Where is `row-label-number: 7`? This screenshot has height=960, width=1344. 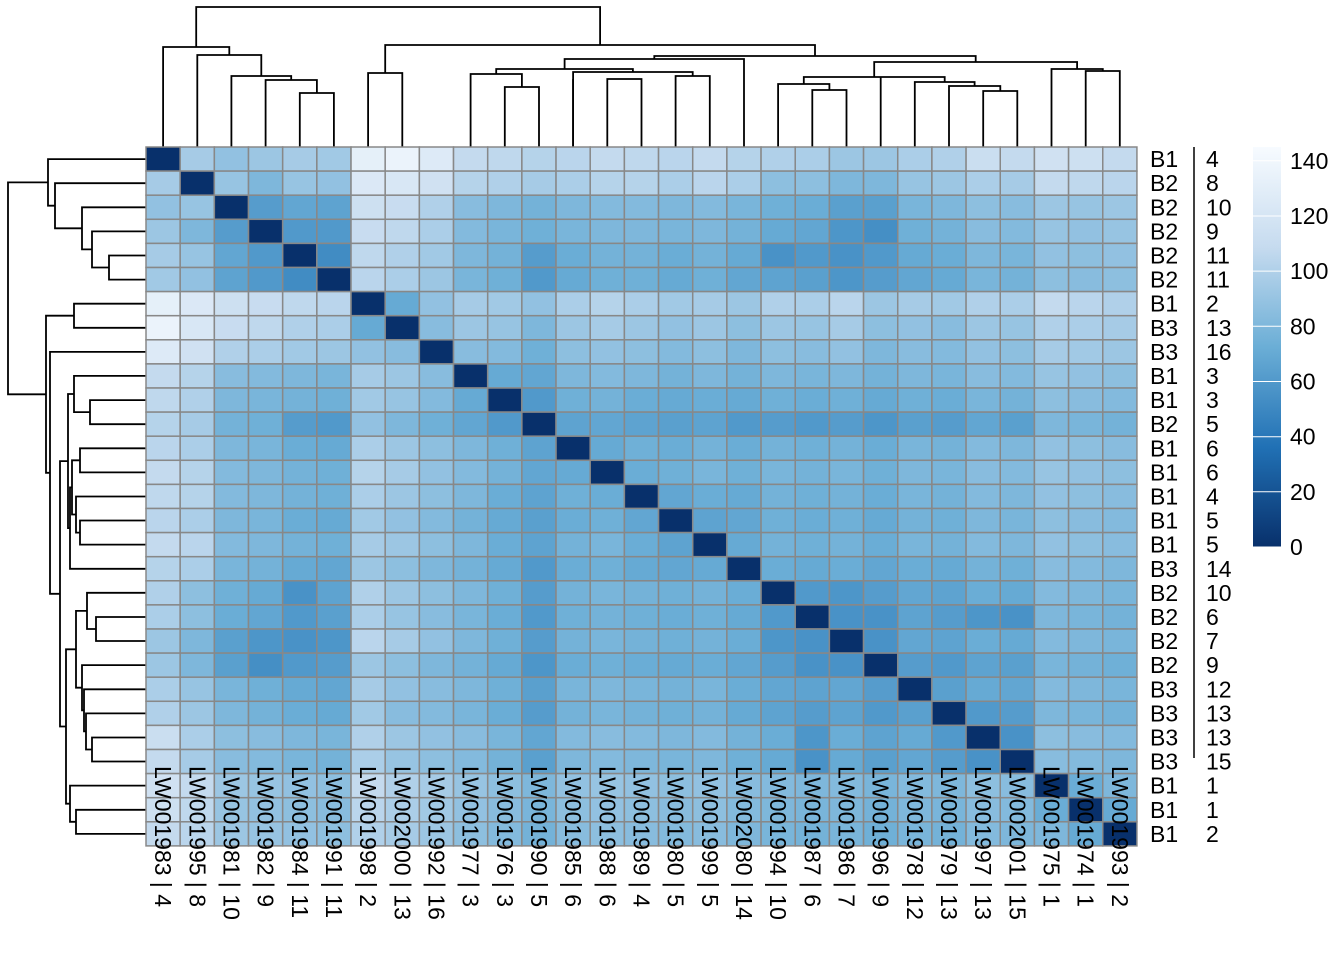 row-label-number: 7 is located at coordinates (1212, 641).